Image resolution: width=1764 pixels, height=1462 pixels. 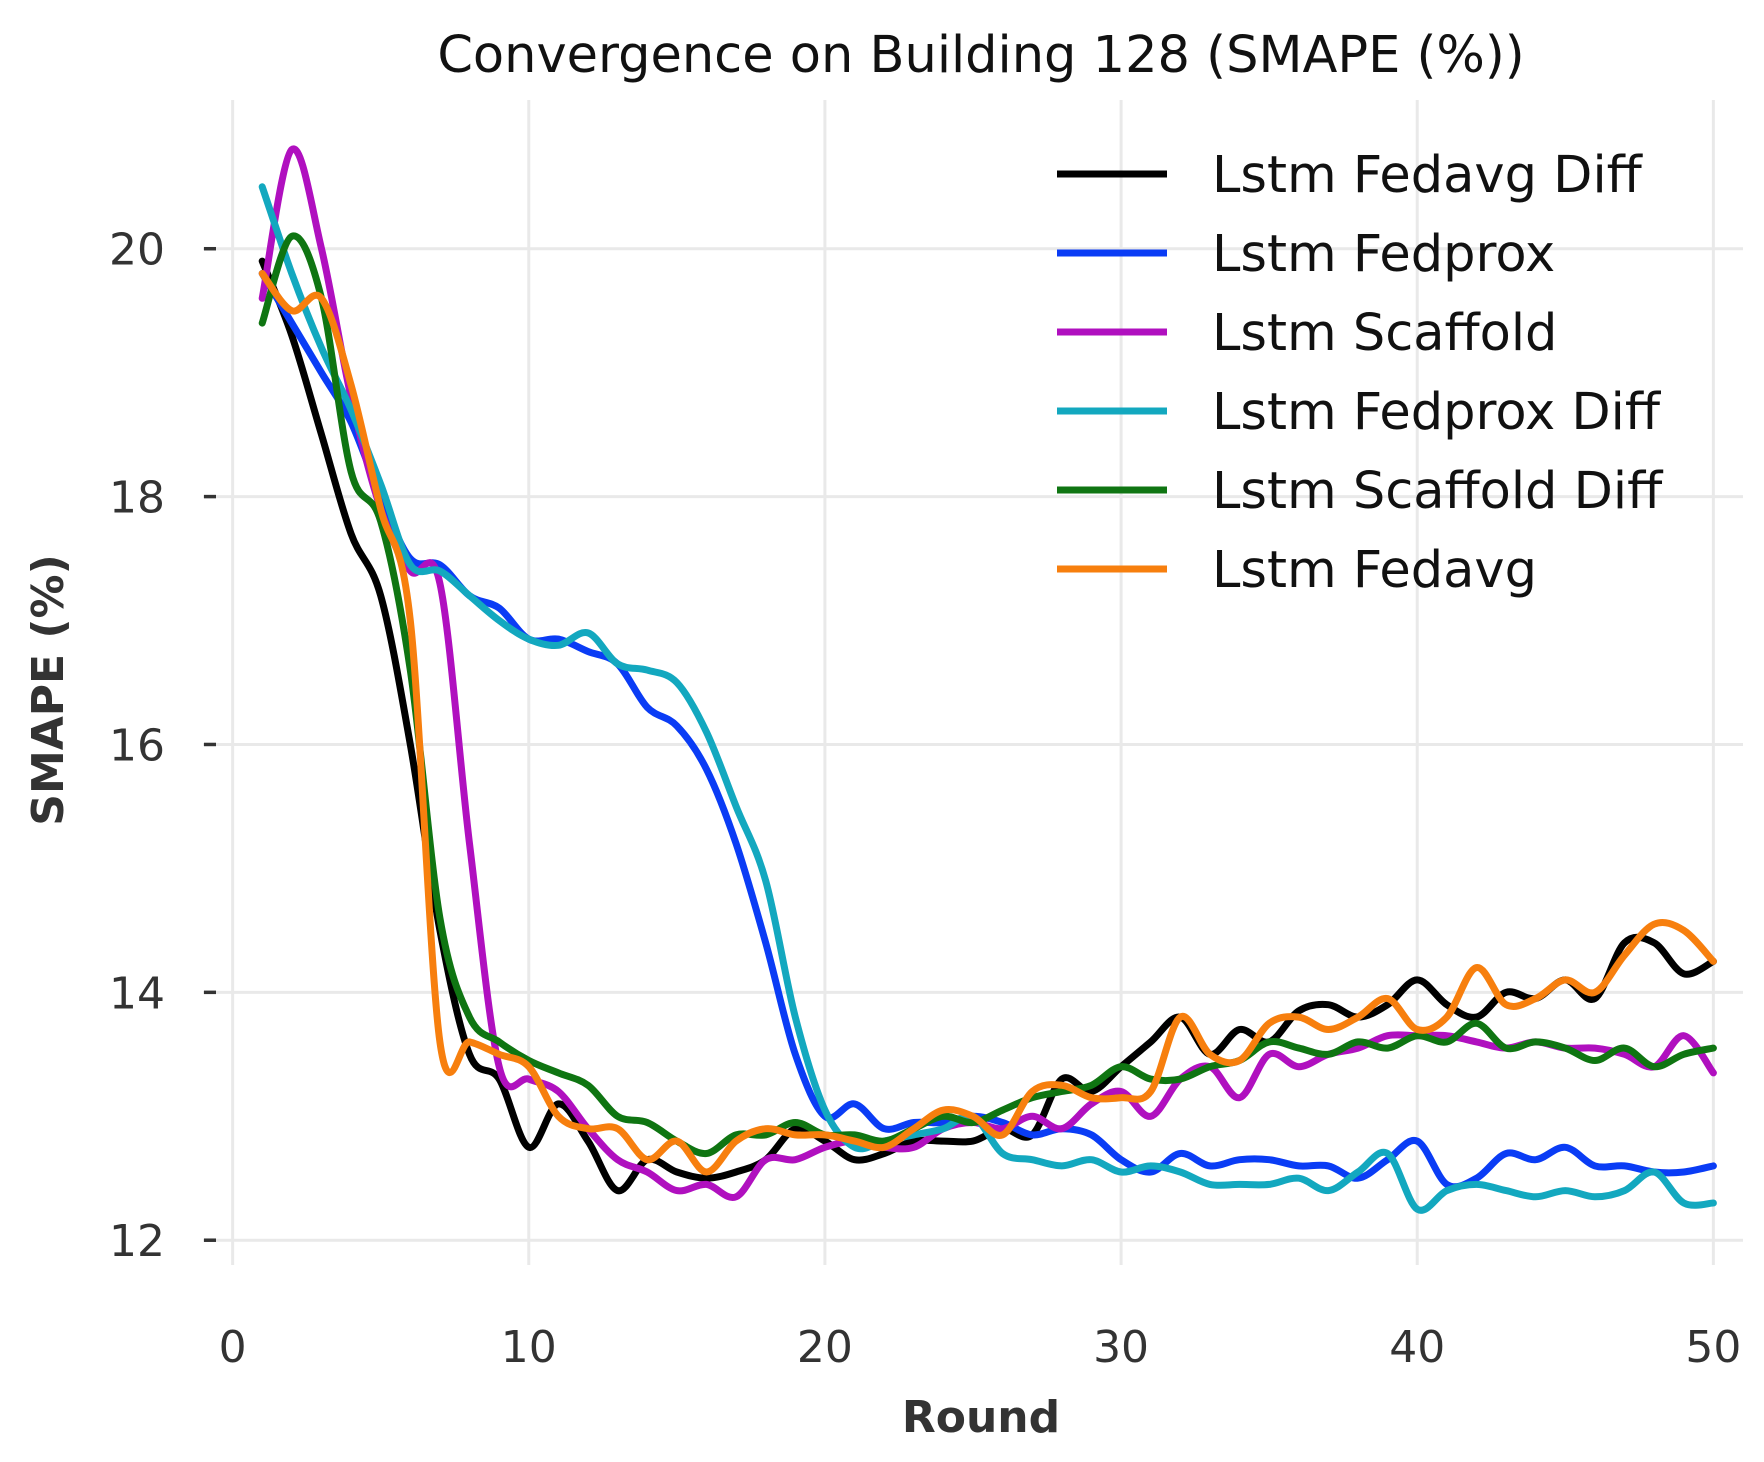 What do you see at coordinates (137, 250) in the screenshot?
I see `y-tick-label: 20` at bounding box center [137, 250].